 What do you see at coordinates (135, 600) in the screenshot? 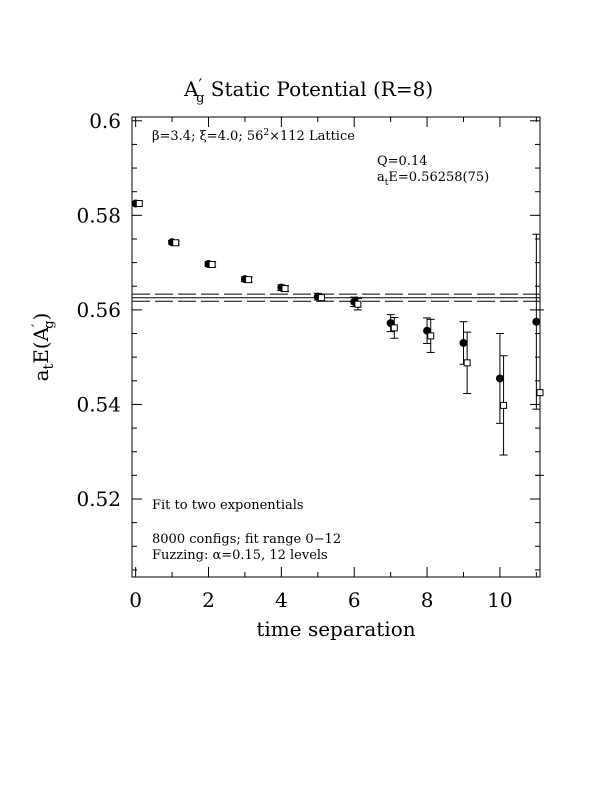
I see `x-tick-label: 0` at bounding box center [135, 600].